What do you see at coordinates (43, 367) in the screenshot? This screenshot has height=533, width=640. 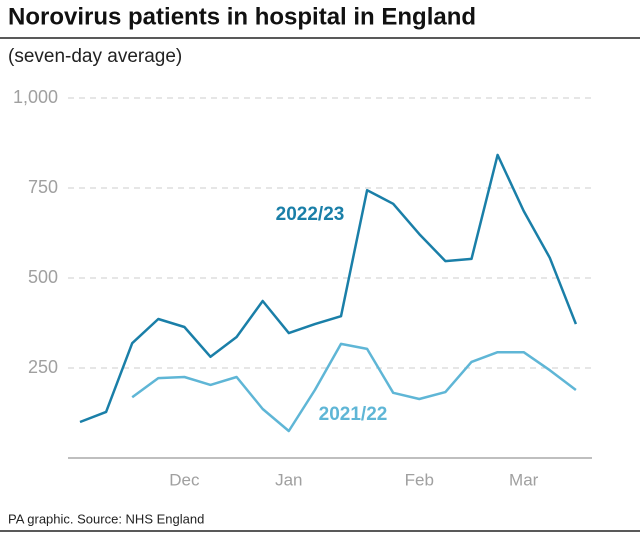 I see `y-tick-label: 250` at bounding box center [43, 367].